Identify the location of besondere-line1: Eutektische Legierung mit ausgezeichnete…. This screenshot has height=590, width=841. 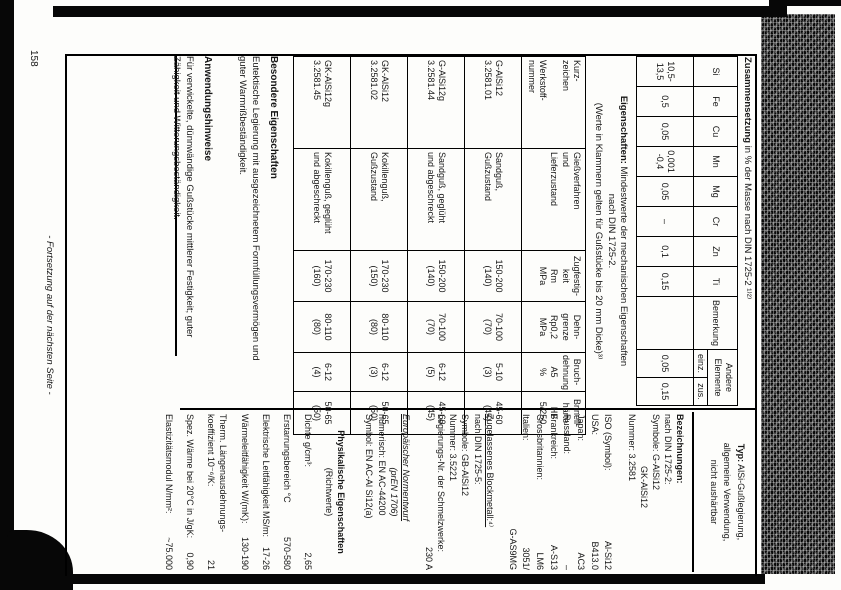
(256, 208).